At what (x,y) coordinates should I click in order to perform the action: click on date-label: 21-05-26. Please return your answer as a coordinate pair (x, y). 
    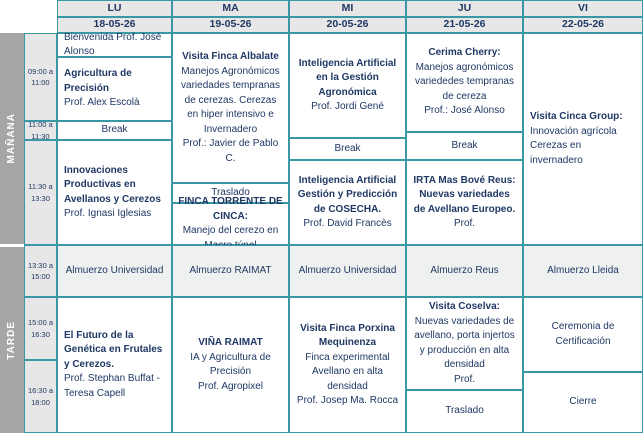
    Looking at the image, I should click on (464, 24).